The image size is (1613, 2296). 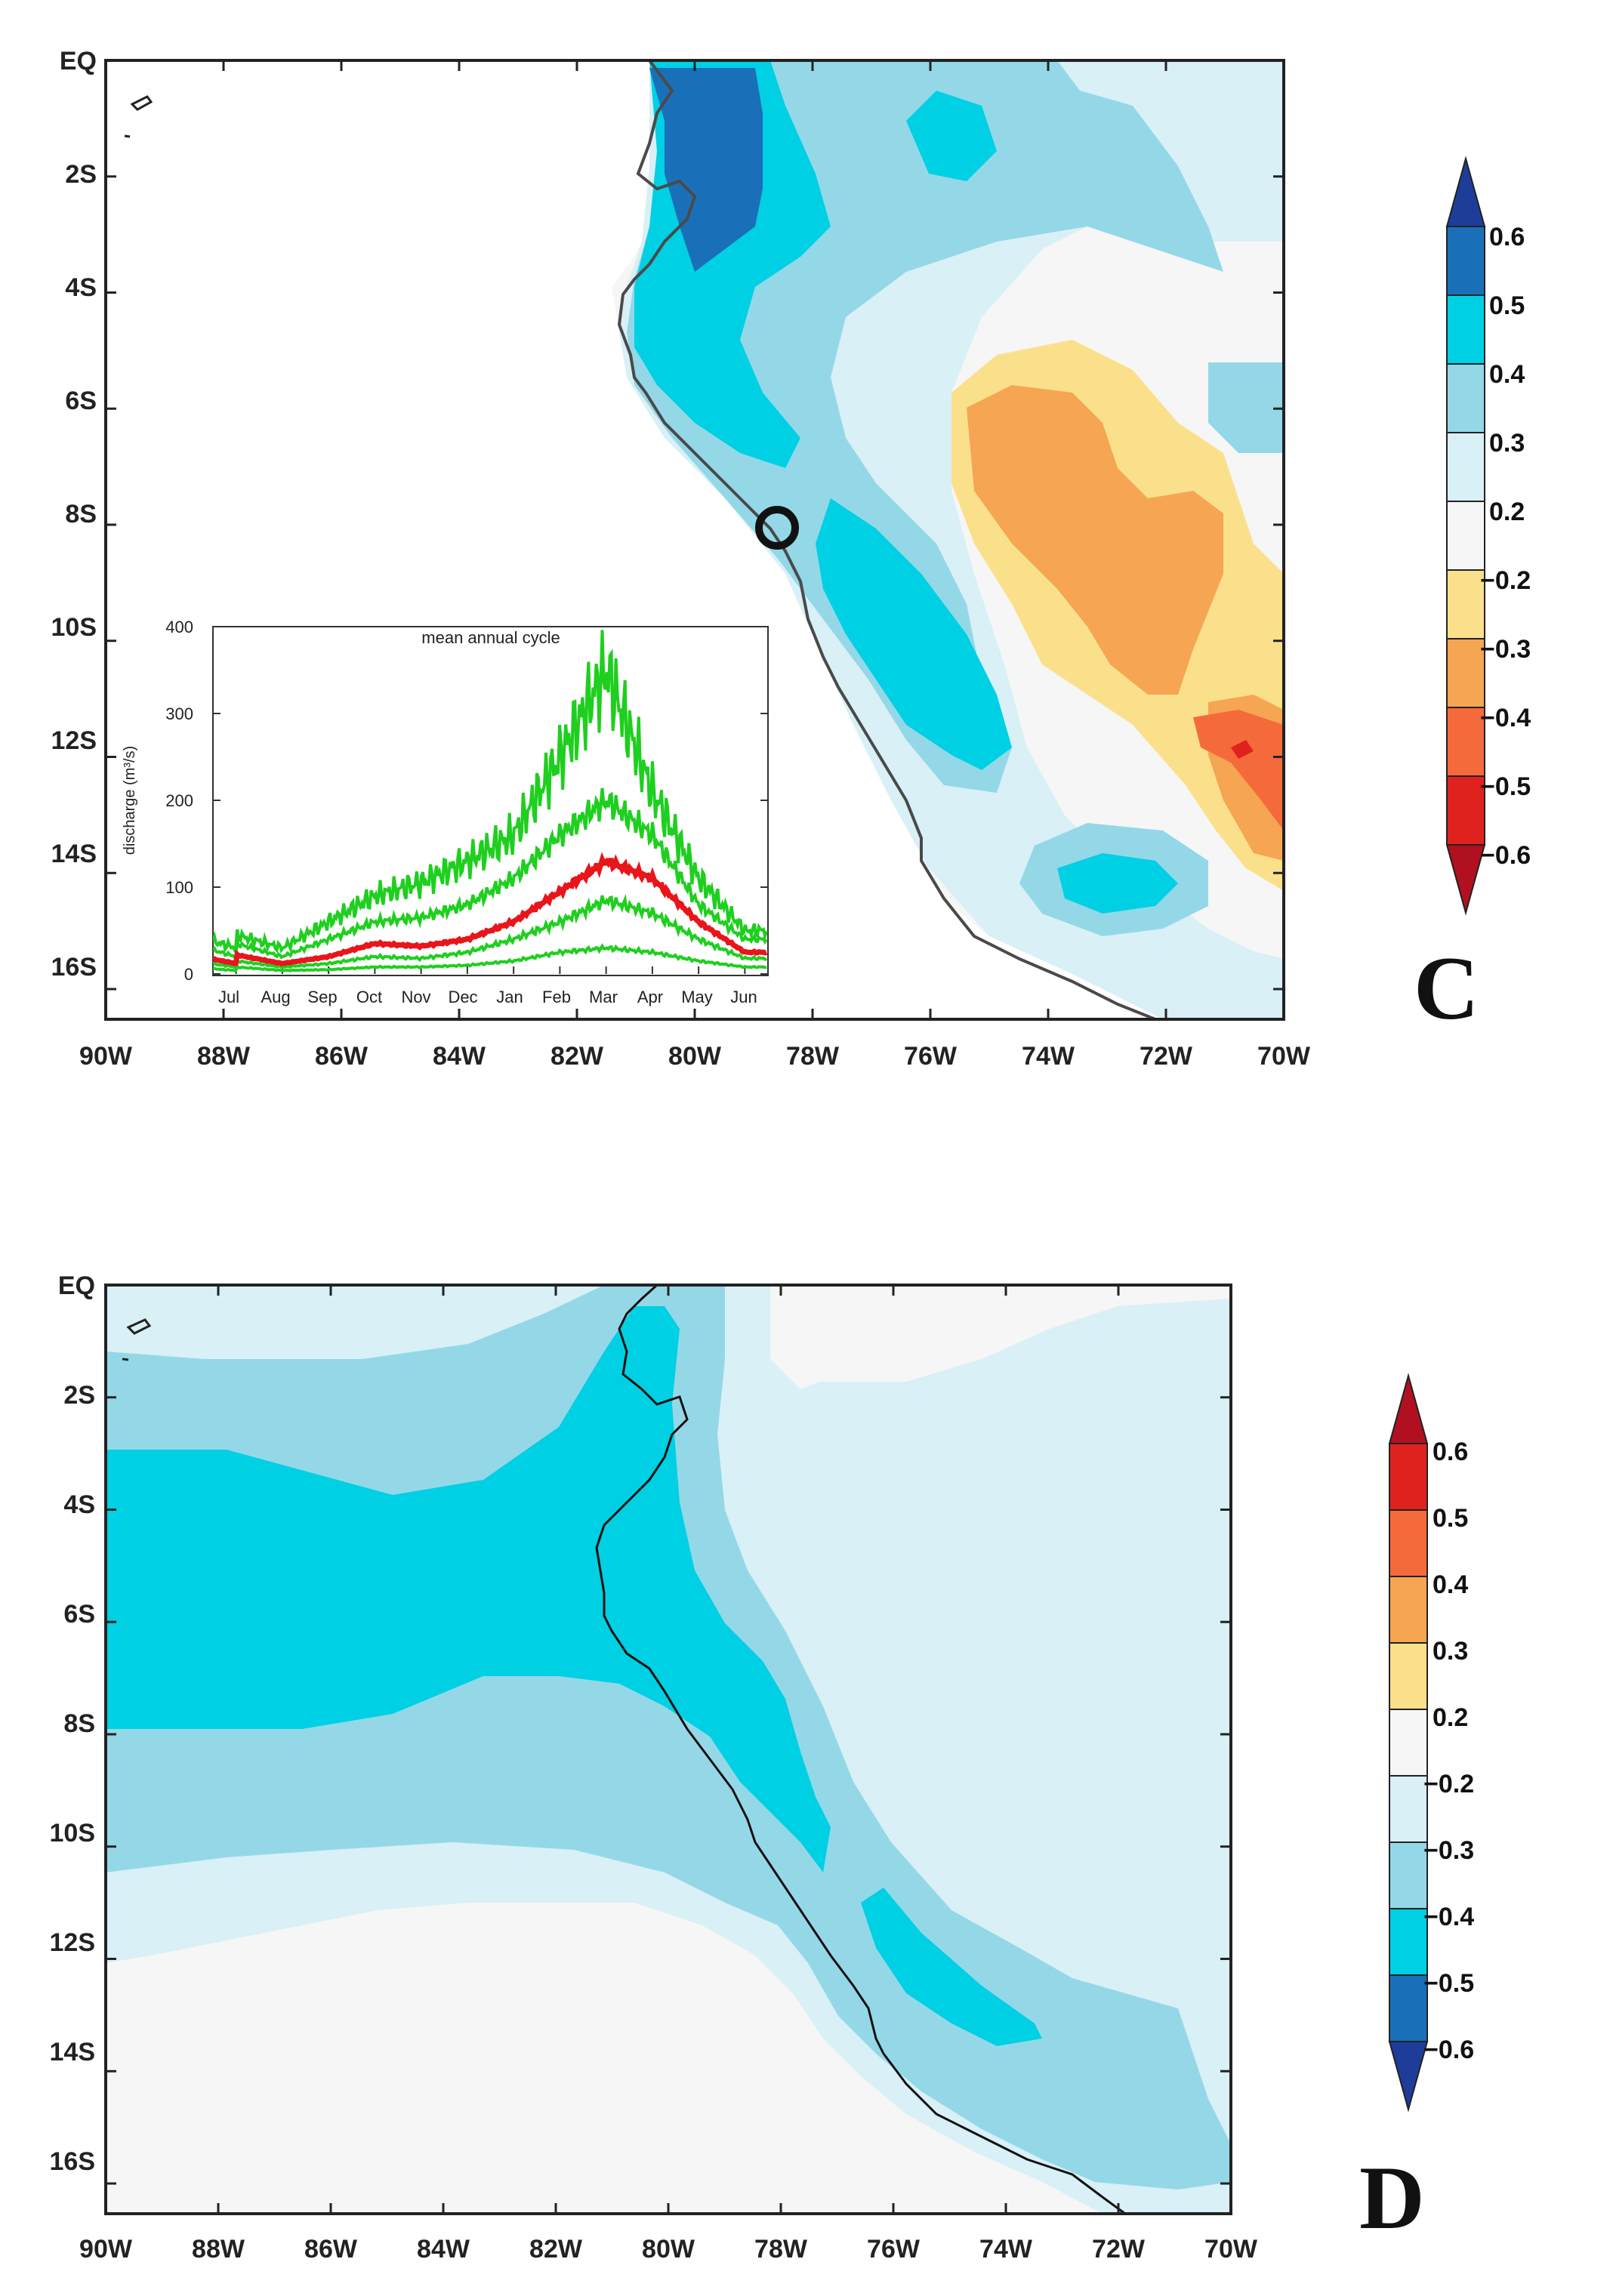 I want to click on colorbar-c, so click(x=1465, y=536).